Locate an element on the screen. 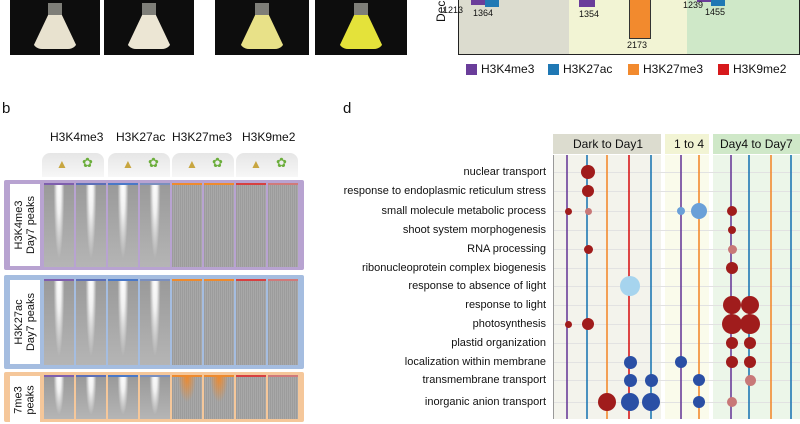  bar-label-6: 1455 is located at coordinates (715, 12).